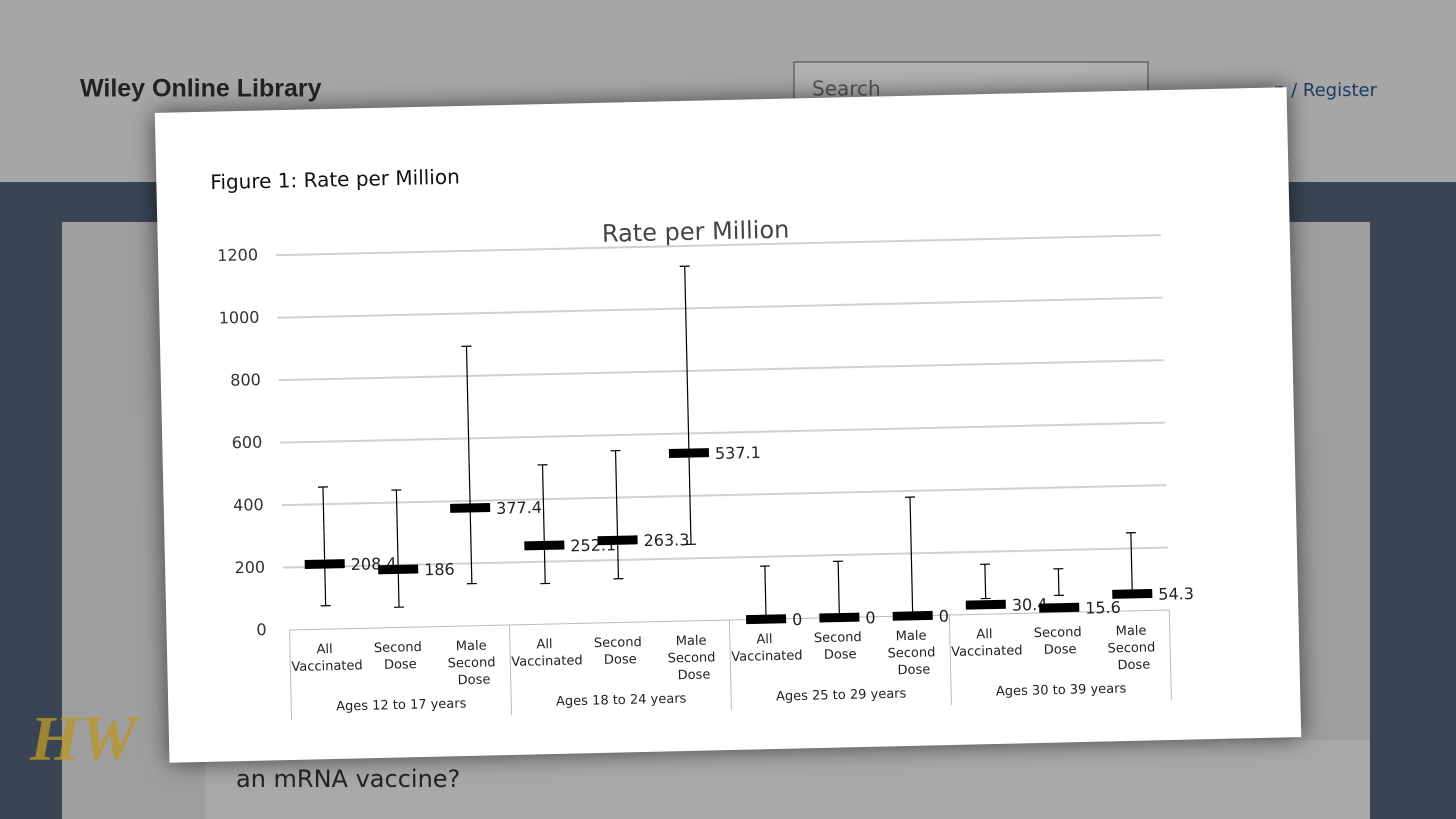  I want to click on y-tick-label: 1200, so click(237, 255).